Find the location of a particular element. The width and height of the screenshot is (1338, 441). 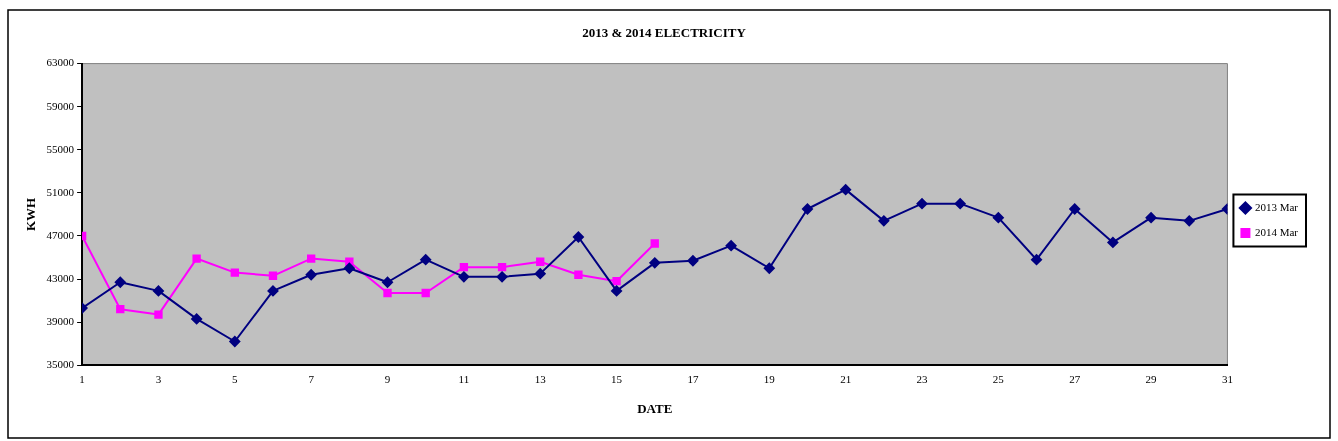

x-tick-label: 9 is located at coordinates (387, 378).